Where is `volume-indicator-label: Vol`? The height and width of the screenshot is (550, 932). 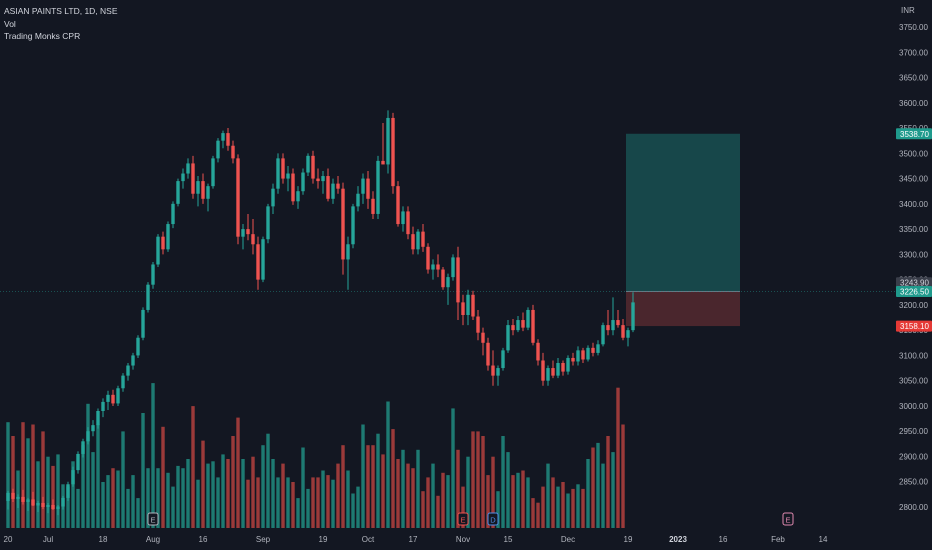
volume-indicator-label: Vol is located at coordinates (10, 23).